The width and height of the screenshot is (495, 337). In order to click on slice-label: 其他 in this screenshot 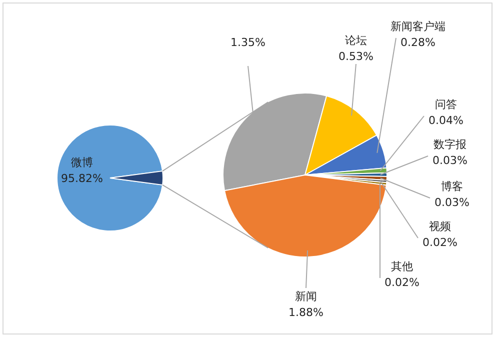, I will do `click(402, 266)`.